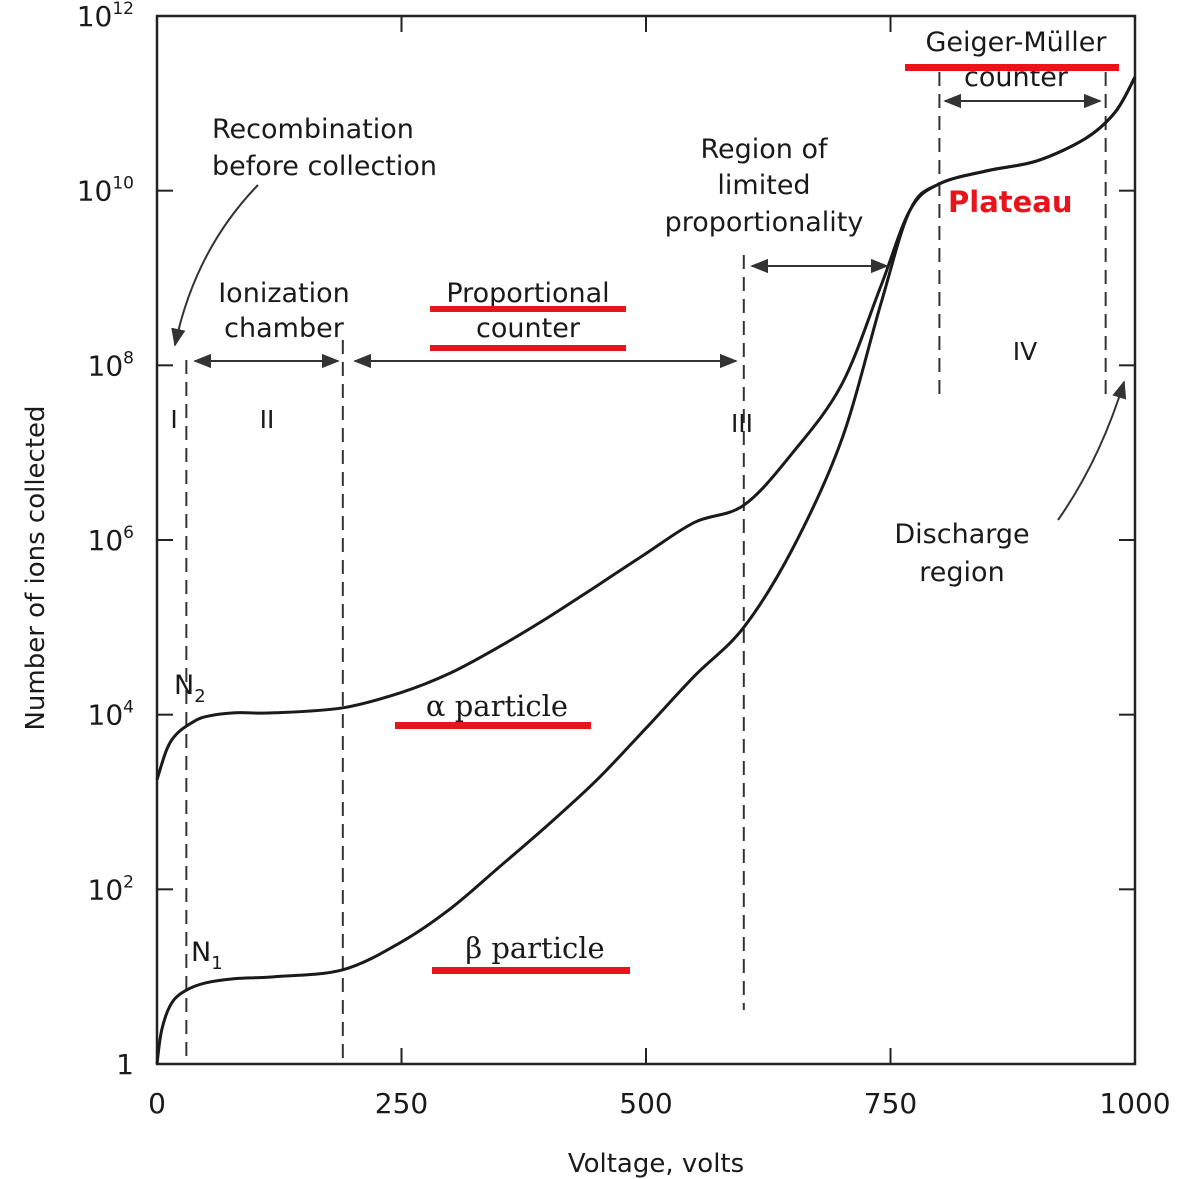 The image size is (1184, 1179). Describe the element at coordinates (763, 185) in the screenshot. I see `limited-label-line2: limited` at that location.